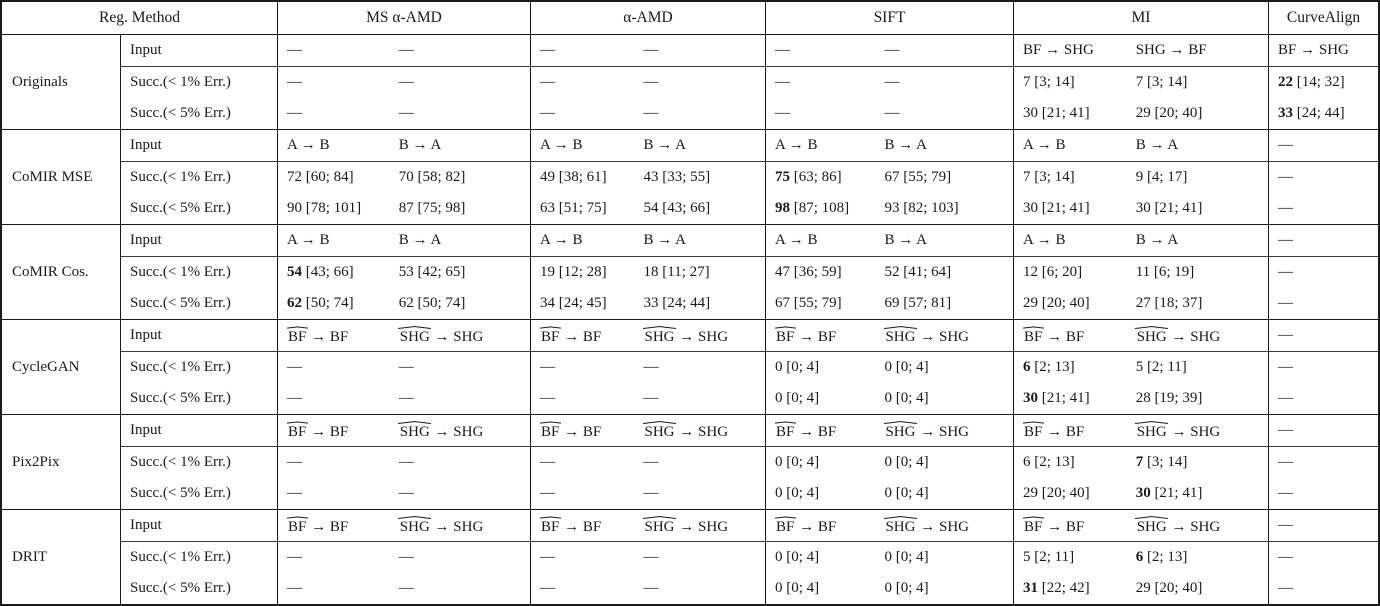 This screenshot has height=606, width=1380. I want to click on cell-value: 11 [6; 19], so click(1165, 272).